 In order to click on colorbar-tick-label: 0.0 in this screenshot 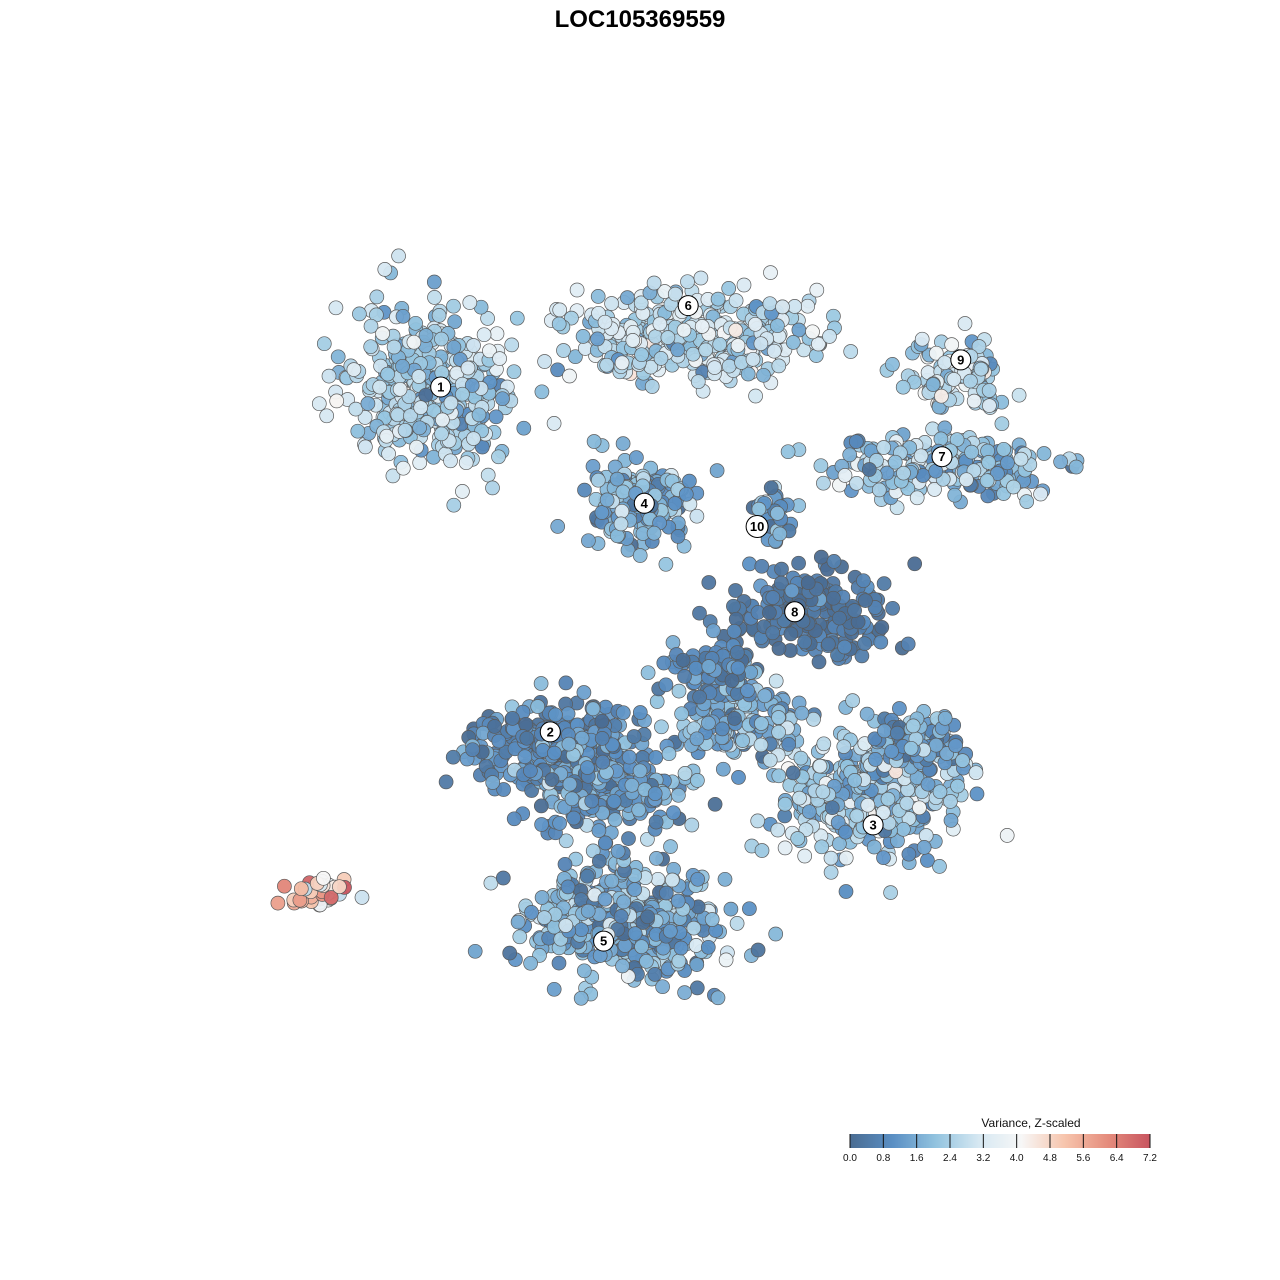, I will do `click(850, 1158)`.